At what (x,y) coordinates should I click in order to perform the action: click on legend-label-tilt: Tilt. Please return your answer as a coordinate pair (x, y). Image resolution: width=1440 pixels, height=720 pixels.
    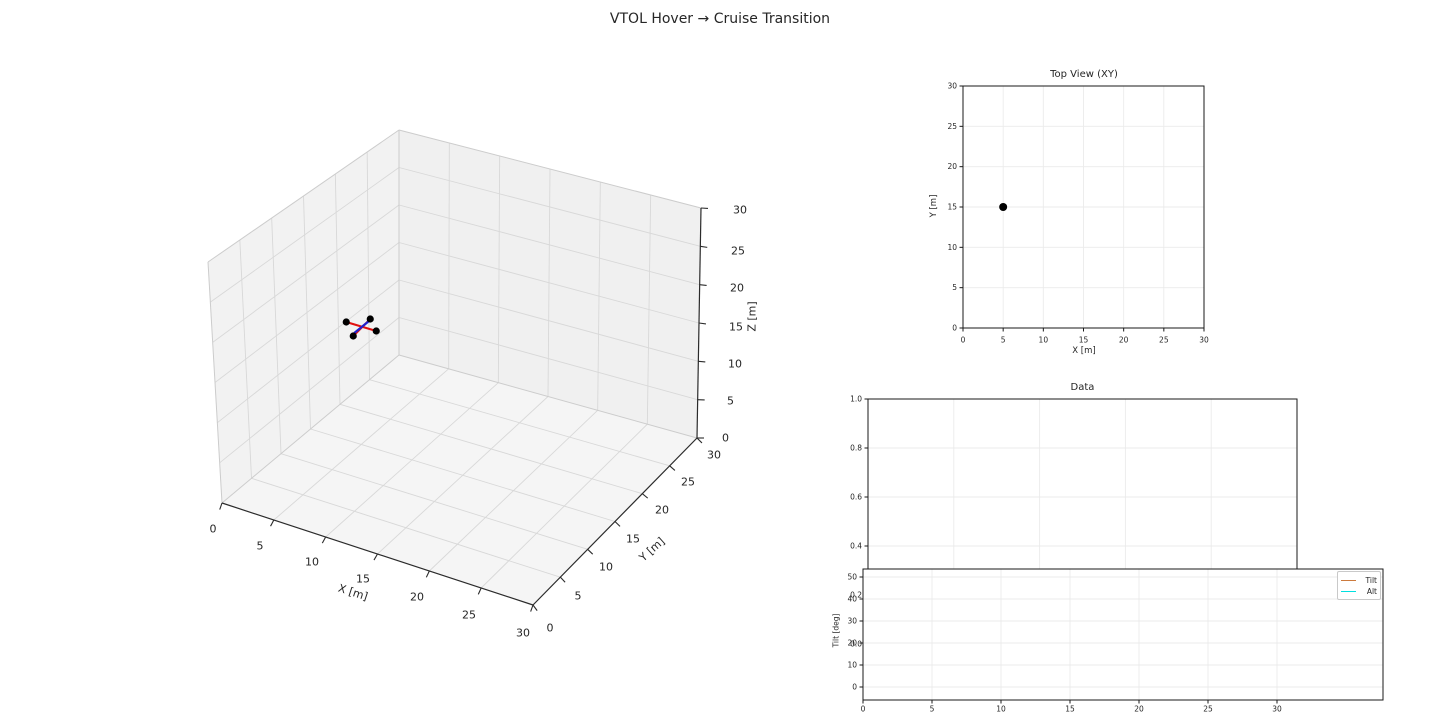
    Looking at the image, I should click on (1371, 580).